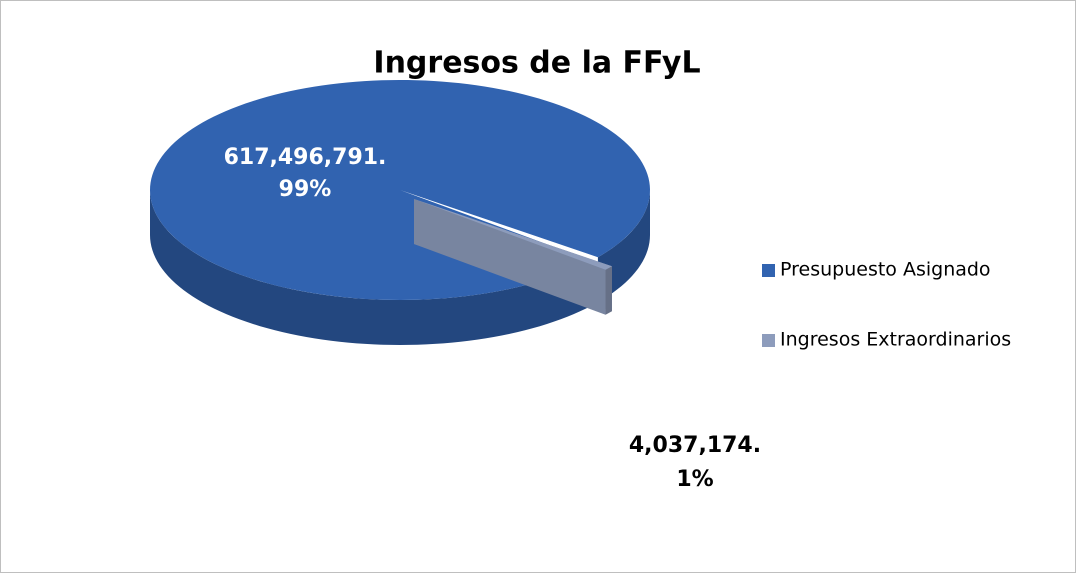 The image size is (1076, 573). I want to click on data-label: 4,037,174., so click(695, 445).